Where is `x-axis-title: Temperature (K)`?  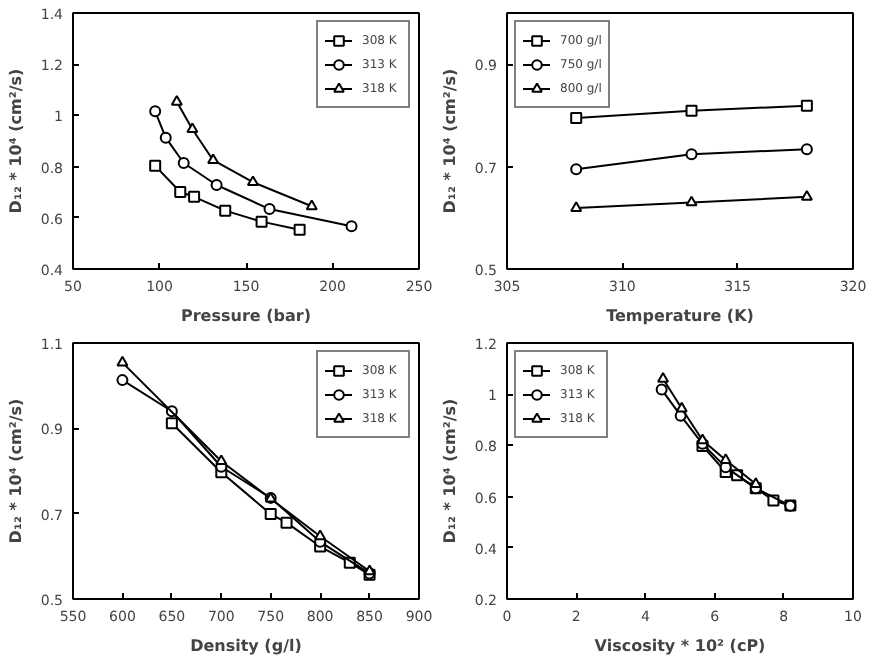
x-axis-title: Temperature (K) is located at coordinates (680, 316).